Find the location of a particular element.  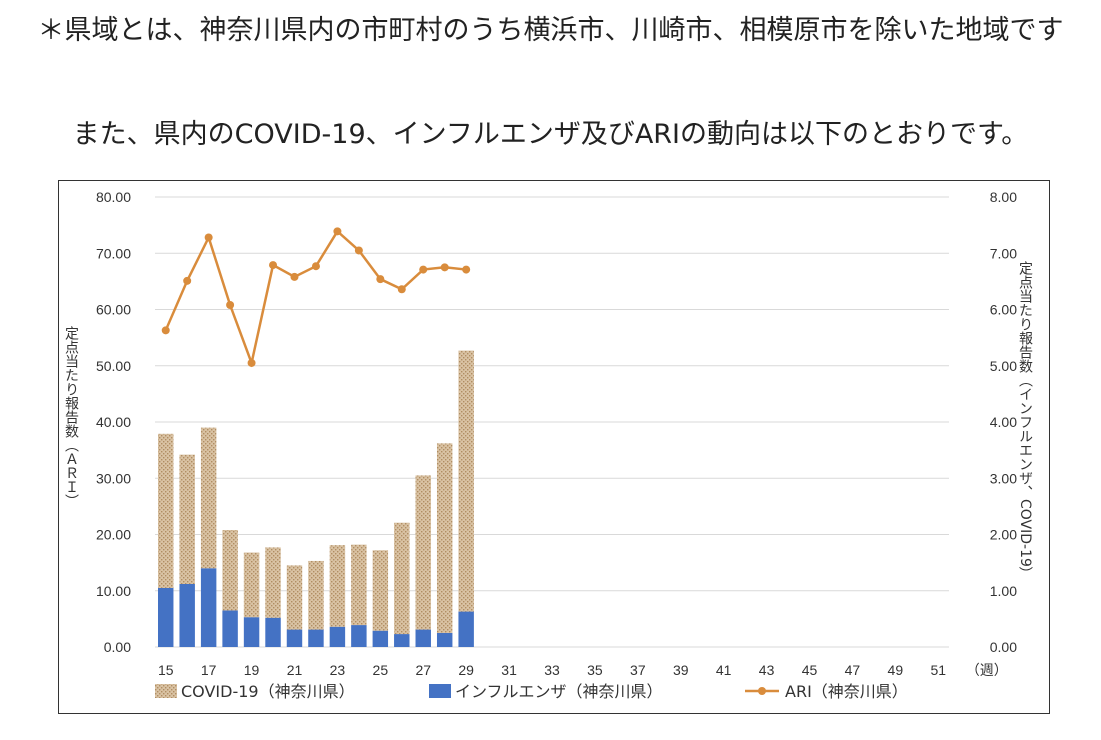

ari-line is located at coordinates (315, 298).